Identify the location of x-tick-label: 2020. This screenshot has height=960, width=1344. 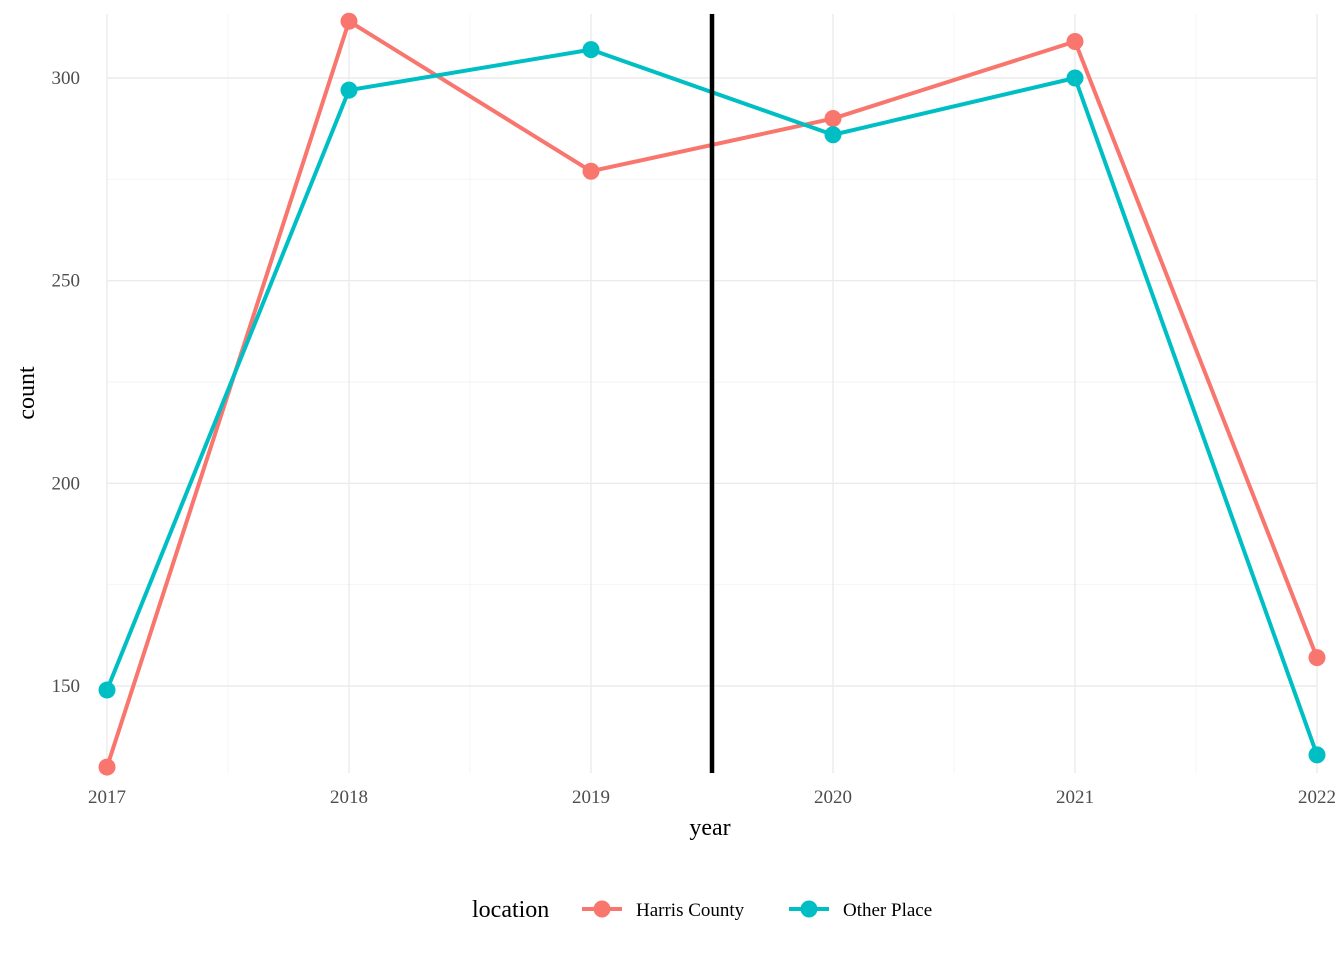
(833, 797).